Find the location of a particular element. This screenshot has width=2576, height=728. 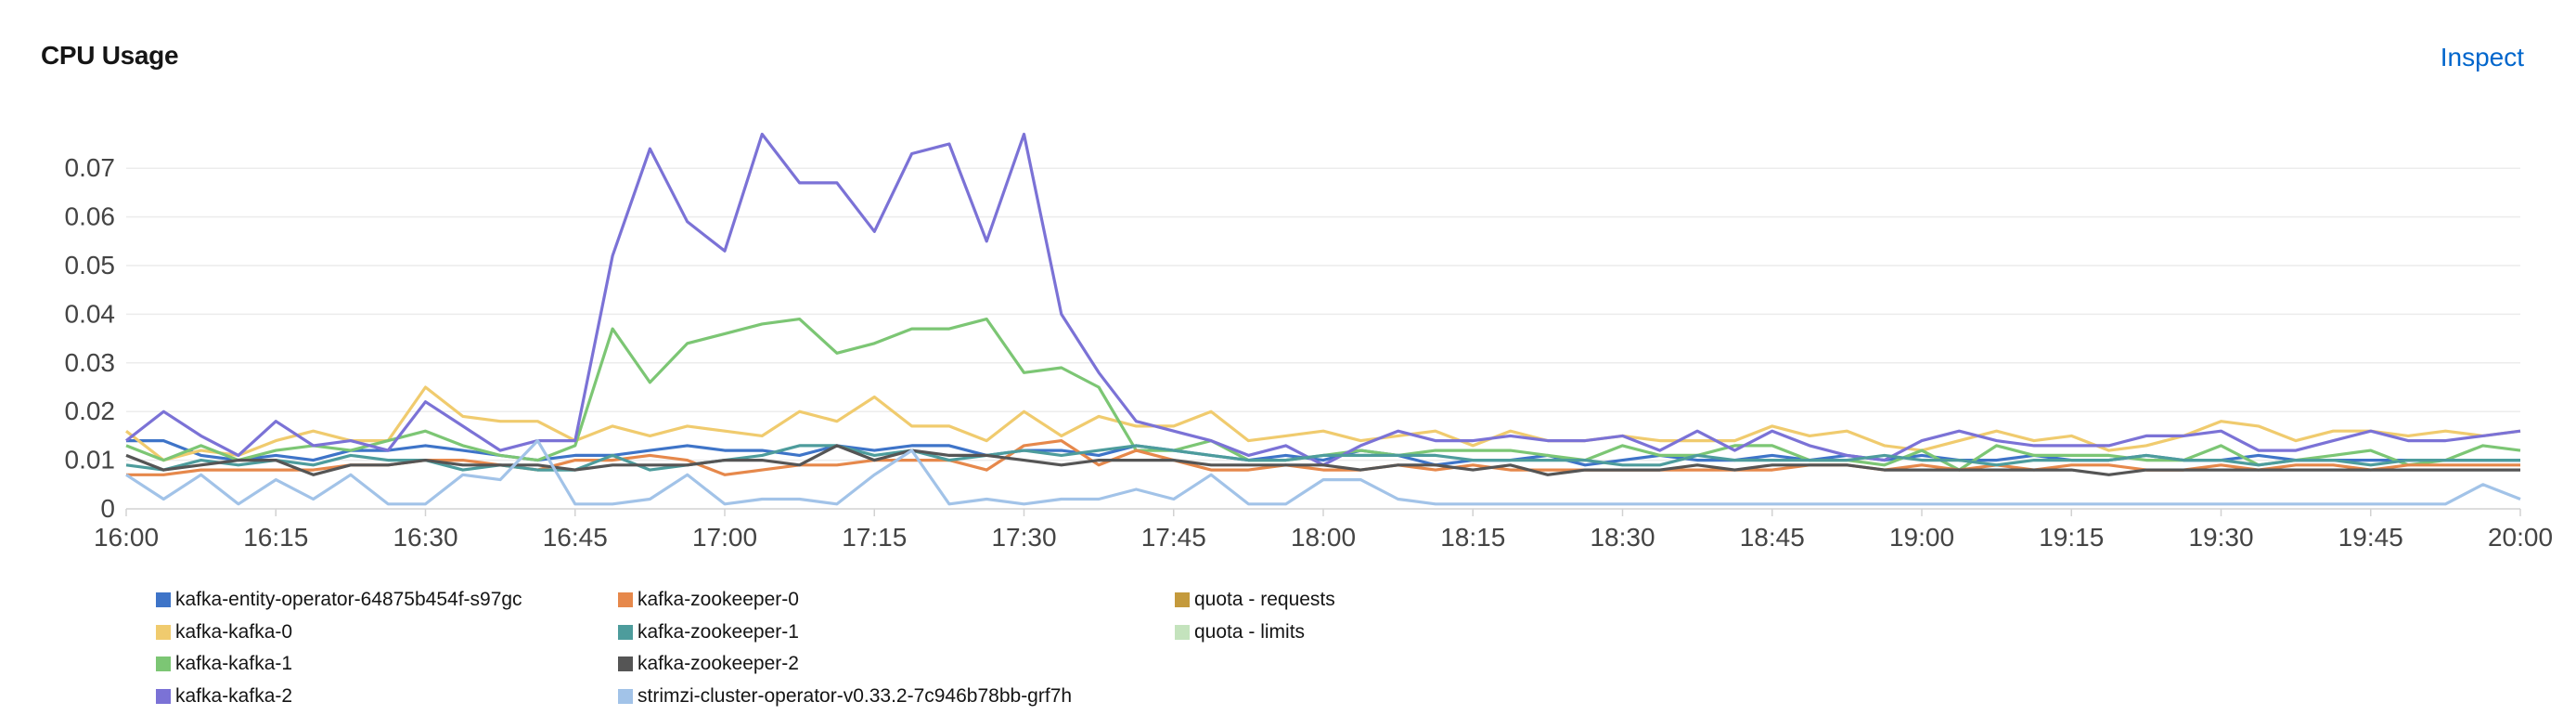

x-tick-label: 18:00 is located at coordinates (1323, 537).